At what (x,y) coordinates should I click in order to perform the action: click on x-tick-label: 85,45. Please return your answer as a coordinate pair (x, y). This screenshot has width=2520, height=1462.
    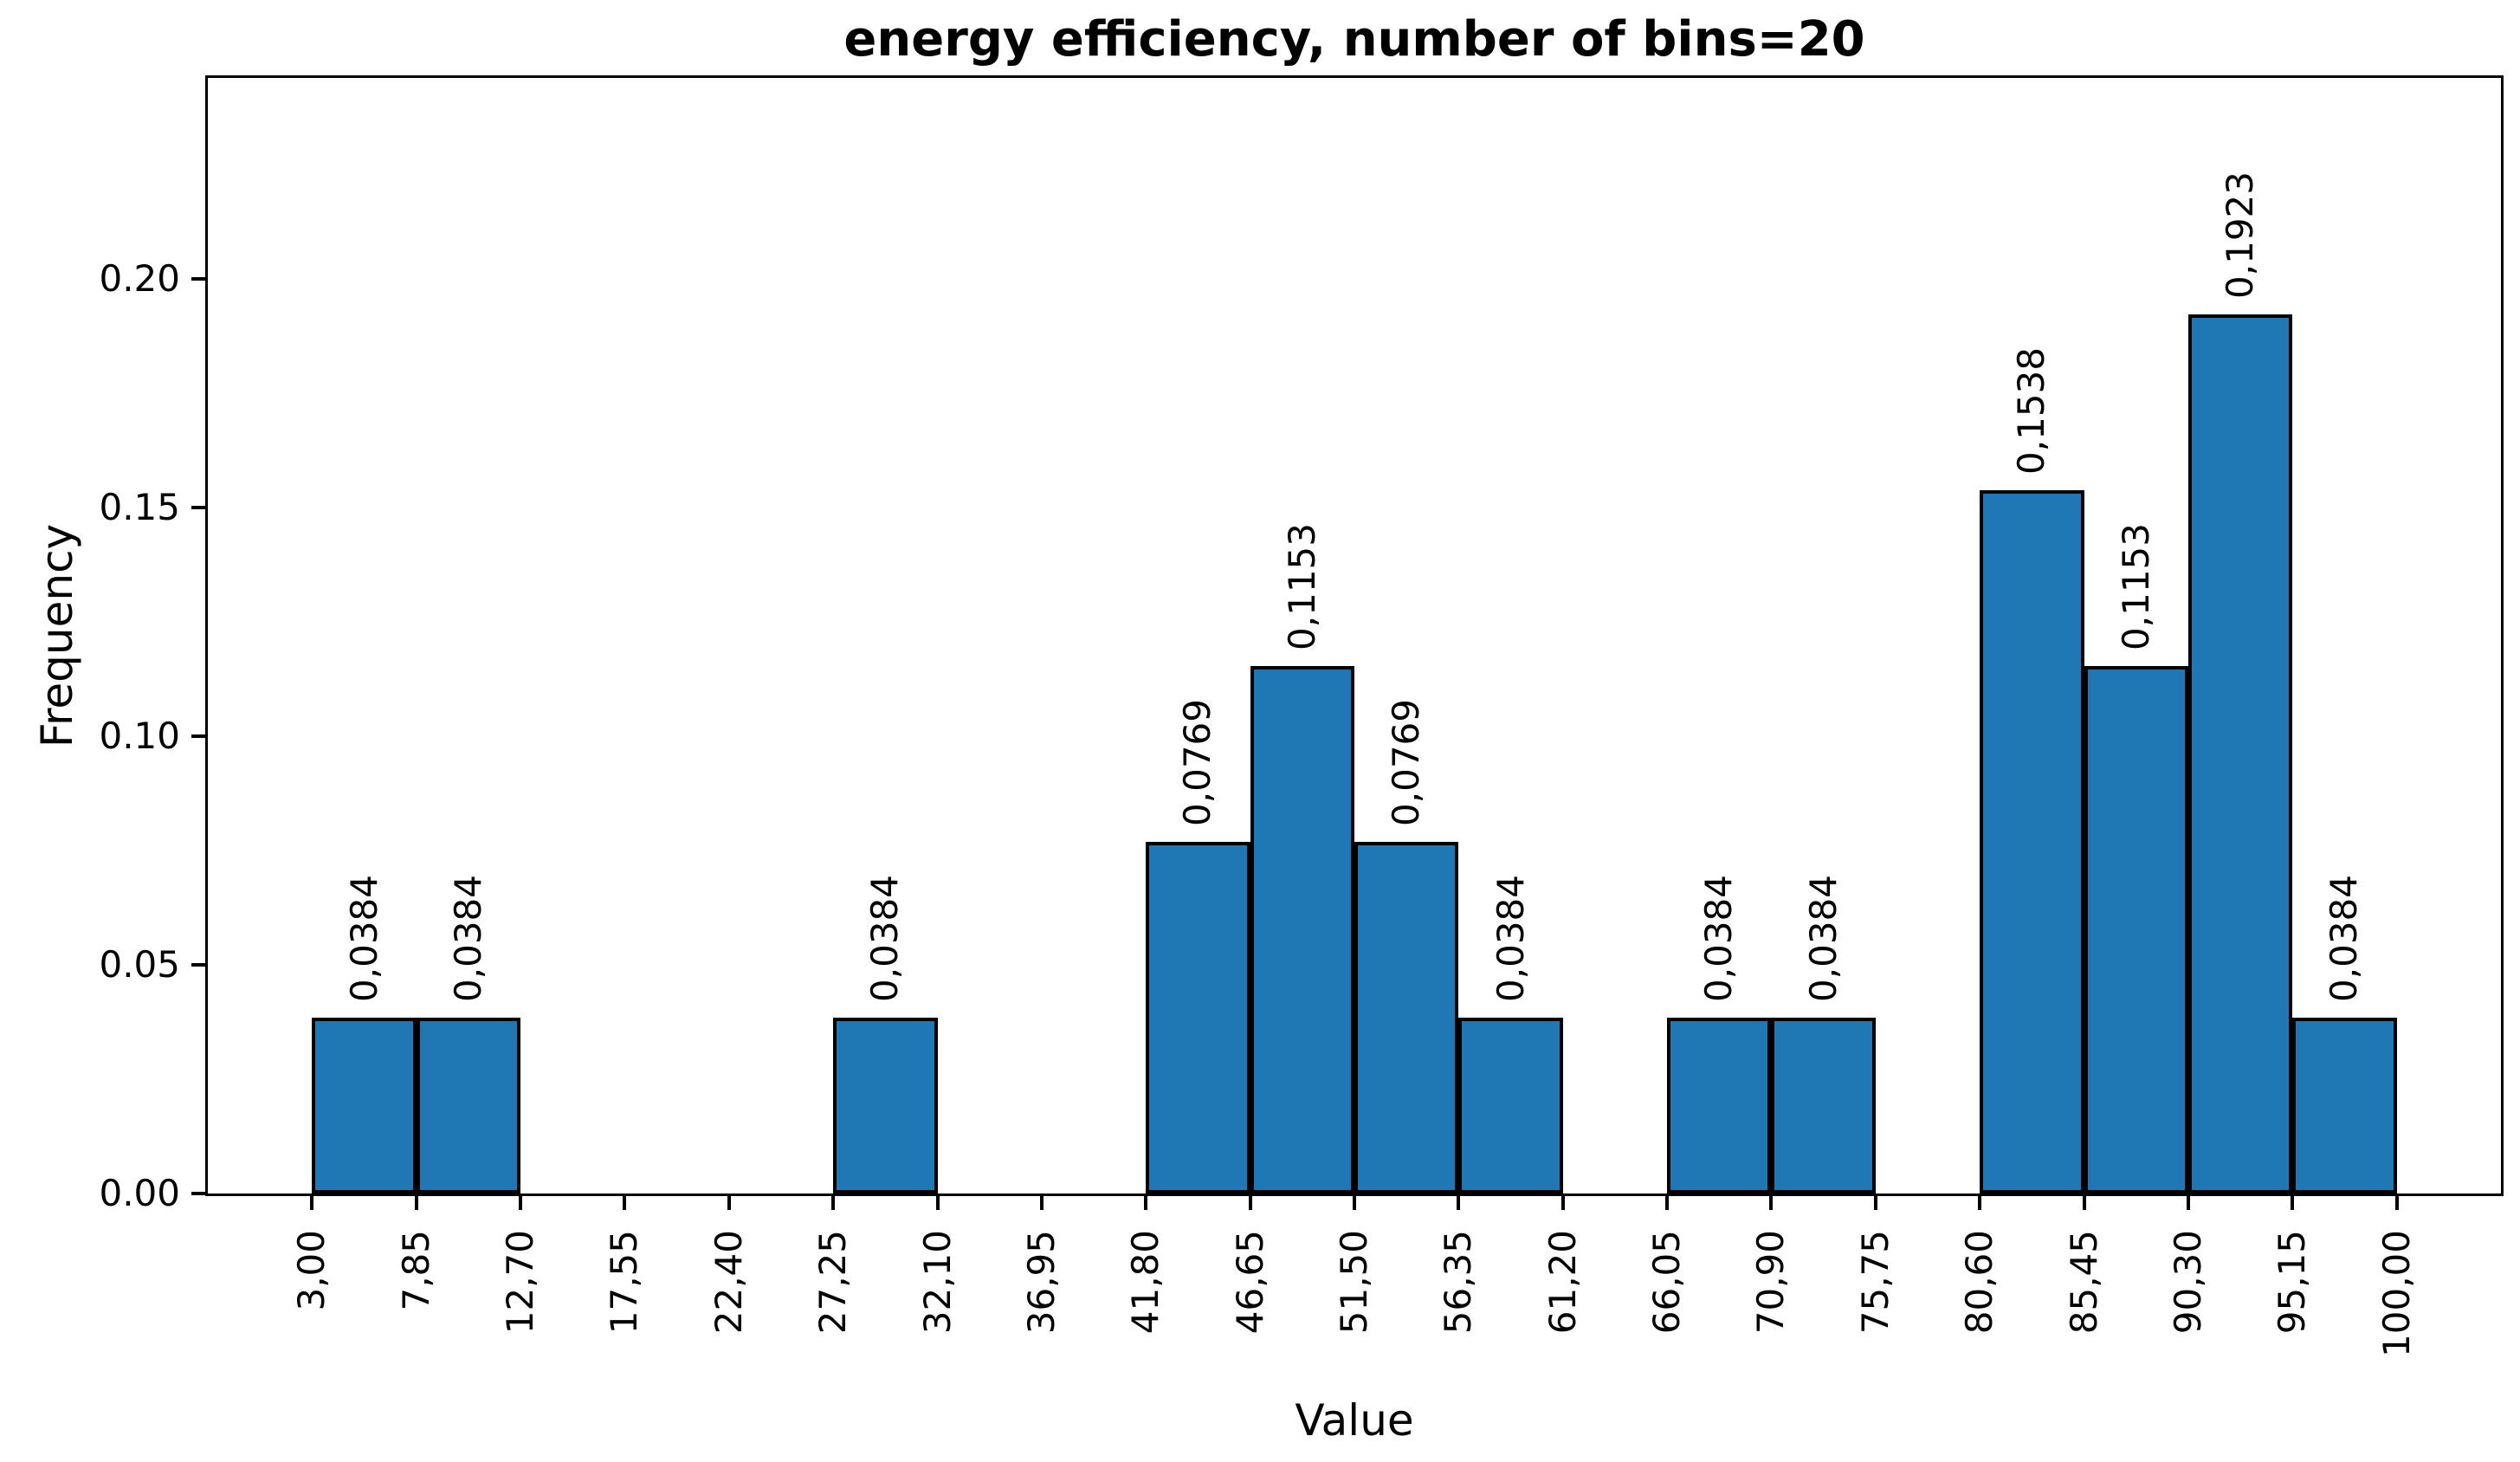
    Looking at the image, I should click on (2083, 1282).